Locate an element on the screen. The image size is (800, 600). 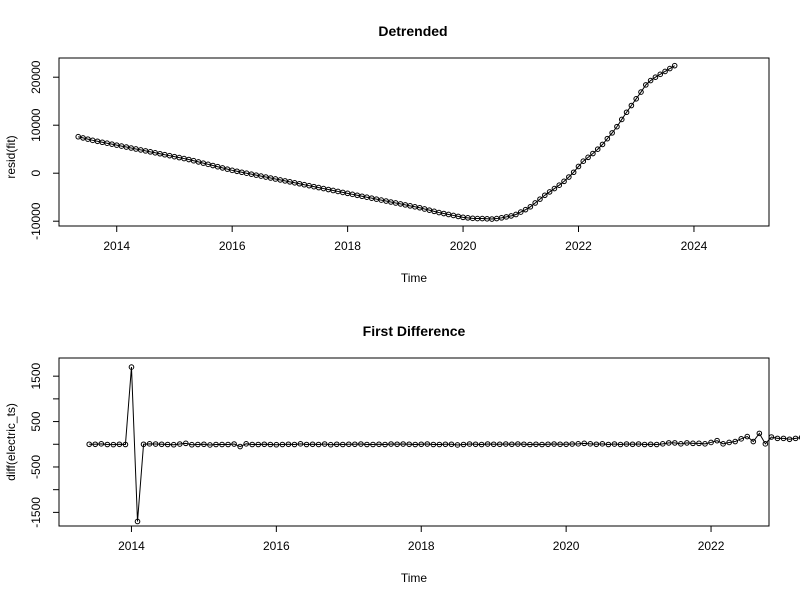
detrended-title: Detrended is located at coordinates (412, 31).